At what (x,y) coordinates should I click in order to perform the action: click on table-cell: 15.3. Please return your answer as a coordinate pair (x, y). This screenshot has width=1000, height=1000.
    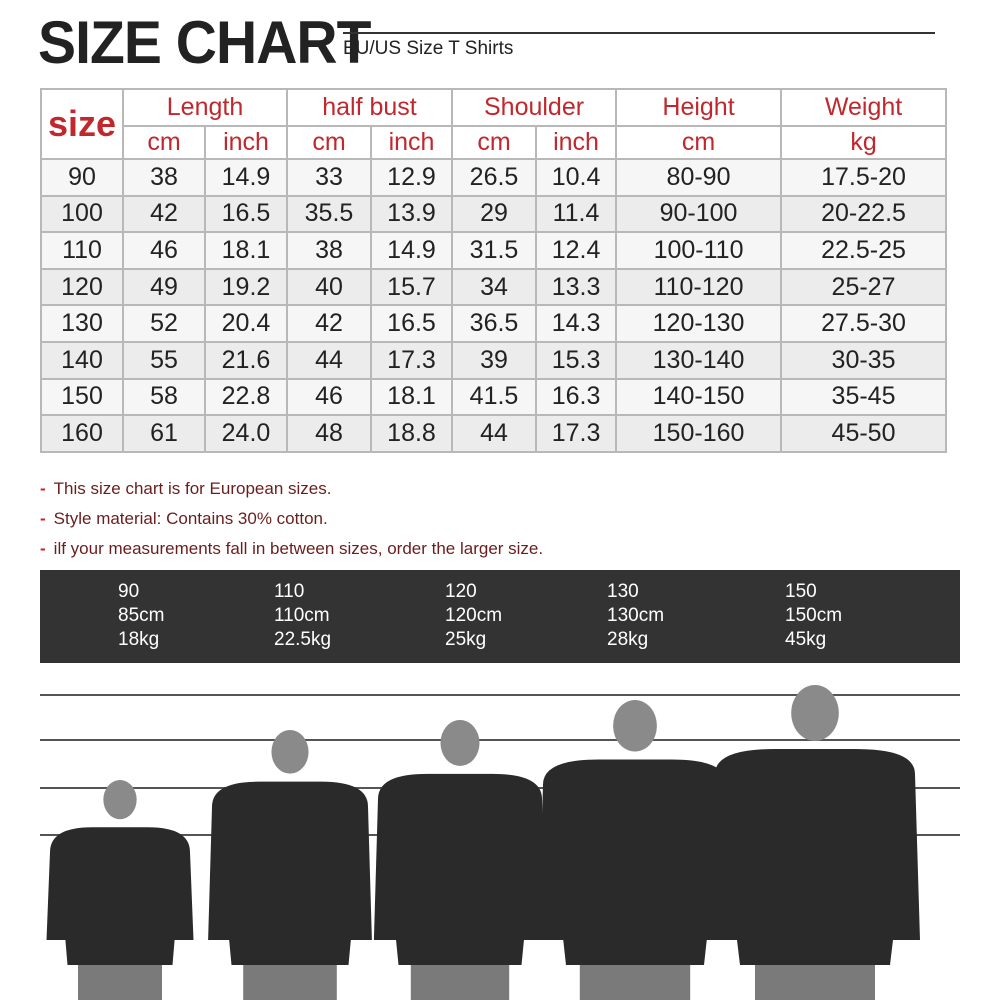
    Looking at the image, I should click on (576, 360).